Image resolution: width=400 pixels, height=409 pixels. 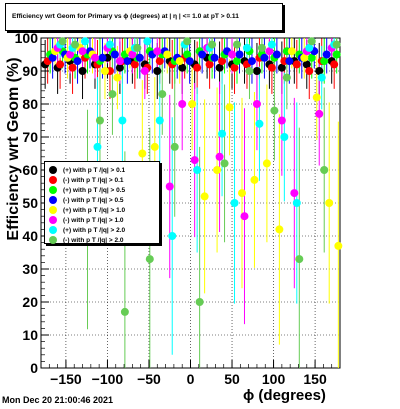 I want to click on legend-entry: (-) with p T /|q| > 0.5, so click(x=86, y=200).